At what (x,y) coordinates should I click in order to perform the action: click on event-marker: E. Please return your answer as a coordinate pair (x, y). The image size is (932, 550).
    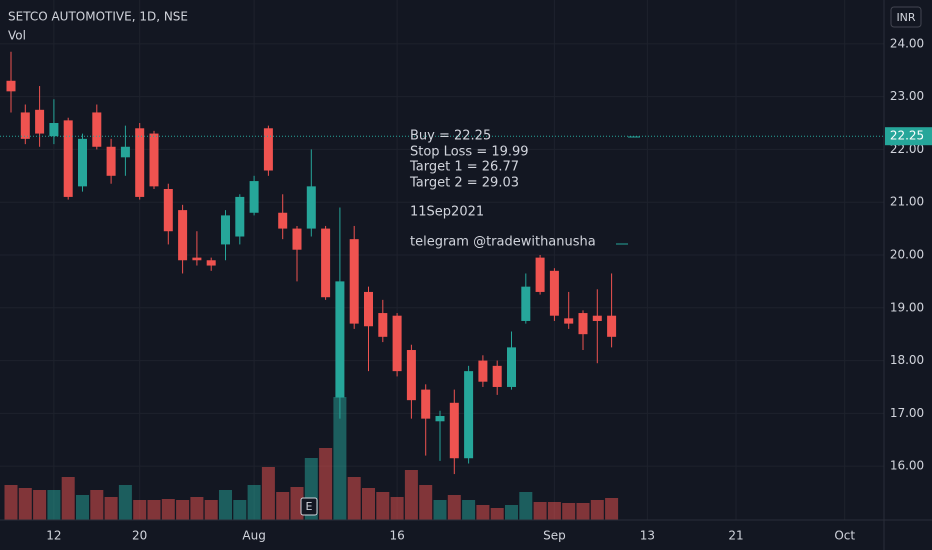
    Looking at the image, I should click on (309, 506).